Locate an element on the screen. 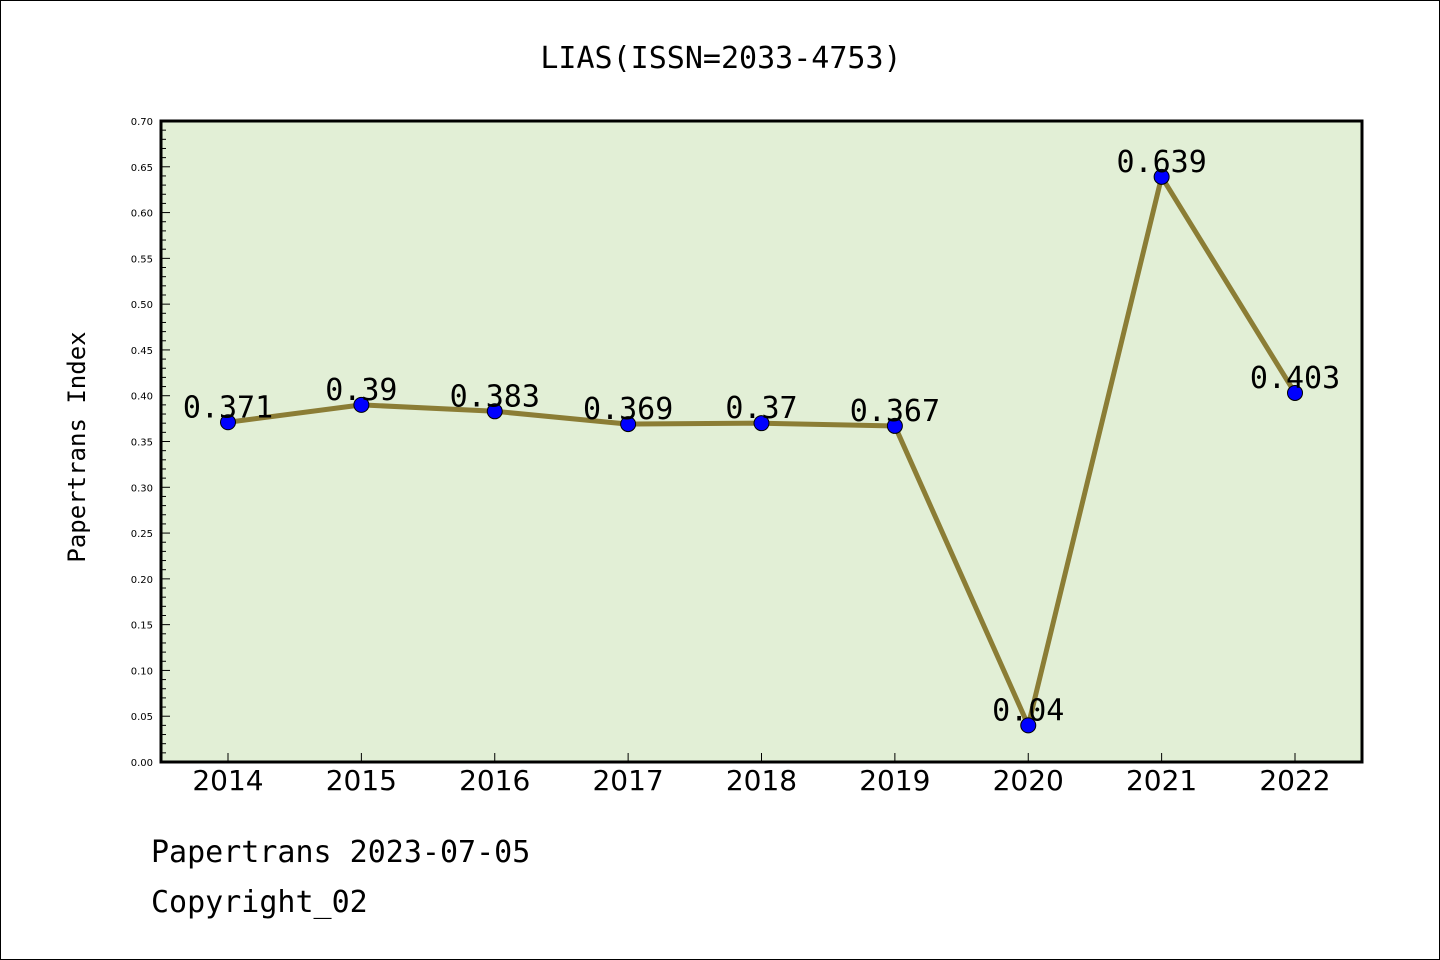 This screenshot has width=1440, height=960. y-tick-label: 0.70 is located at coordinates (142, 122).